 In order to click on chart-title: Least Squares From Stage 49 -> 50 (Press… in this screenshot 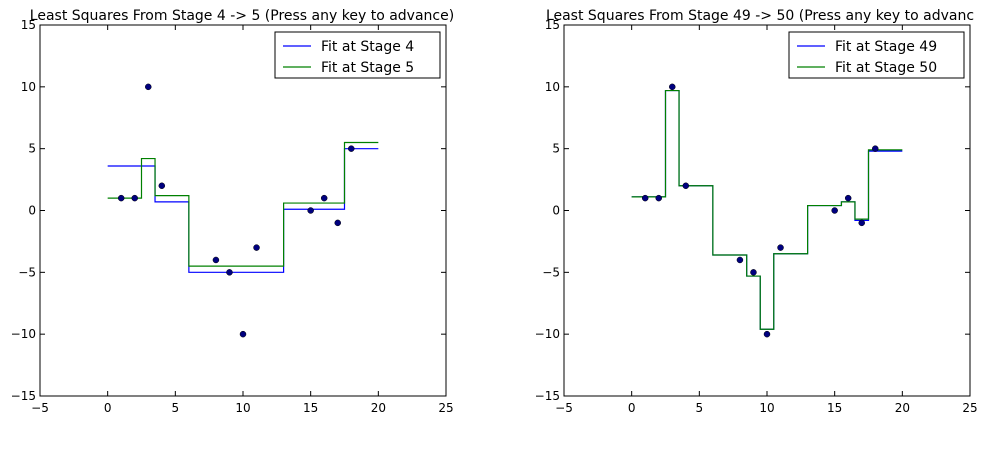, I will do `click(760, 16)`.